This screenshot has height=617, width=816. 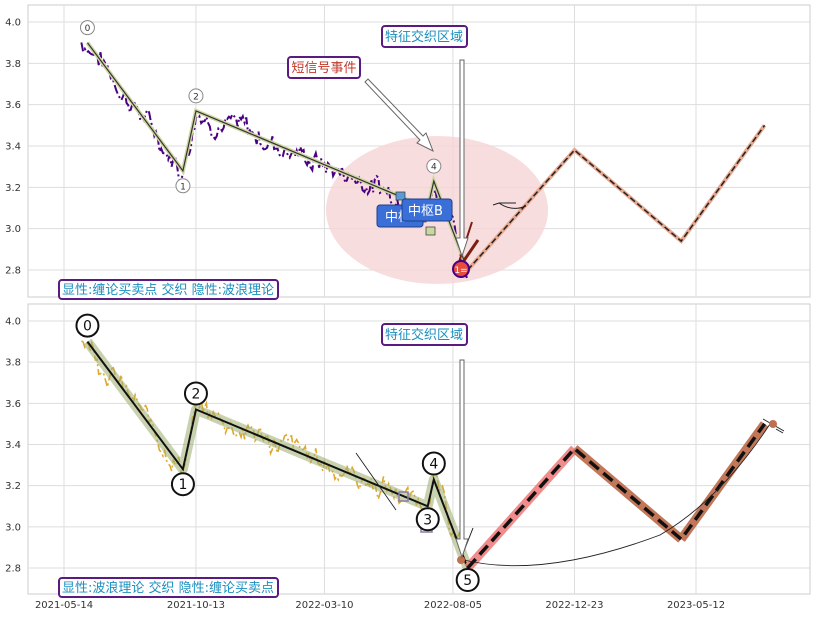 I want to click on feature-zone-text: 特征交织区域, so click(x=424, y=37).